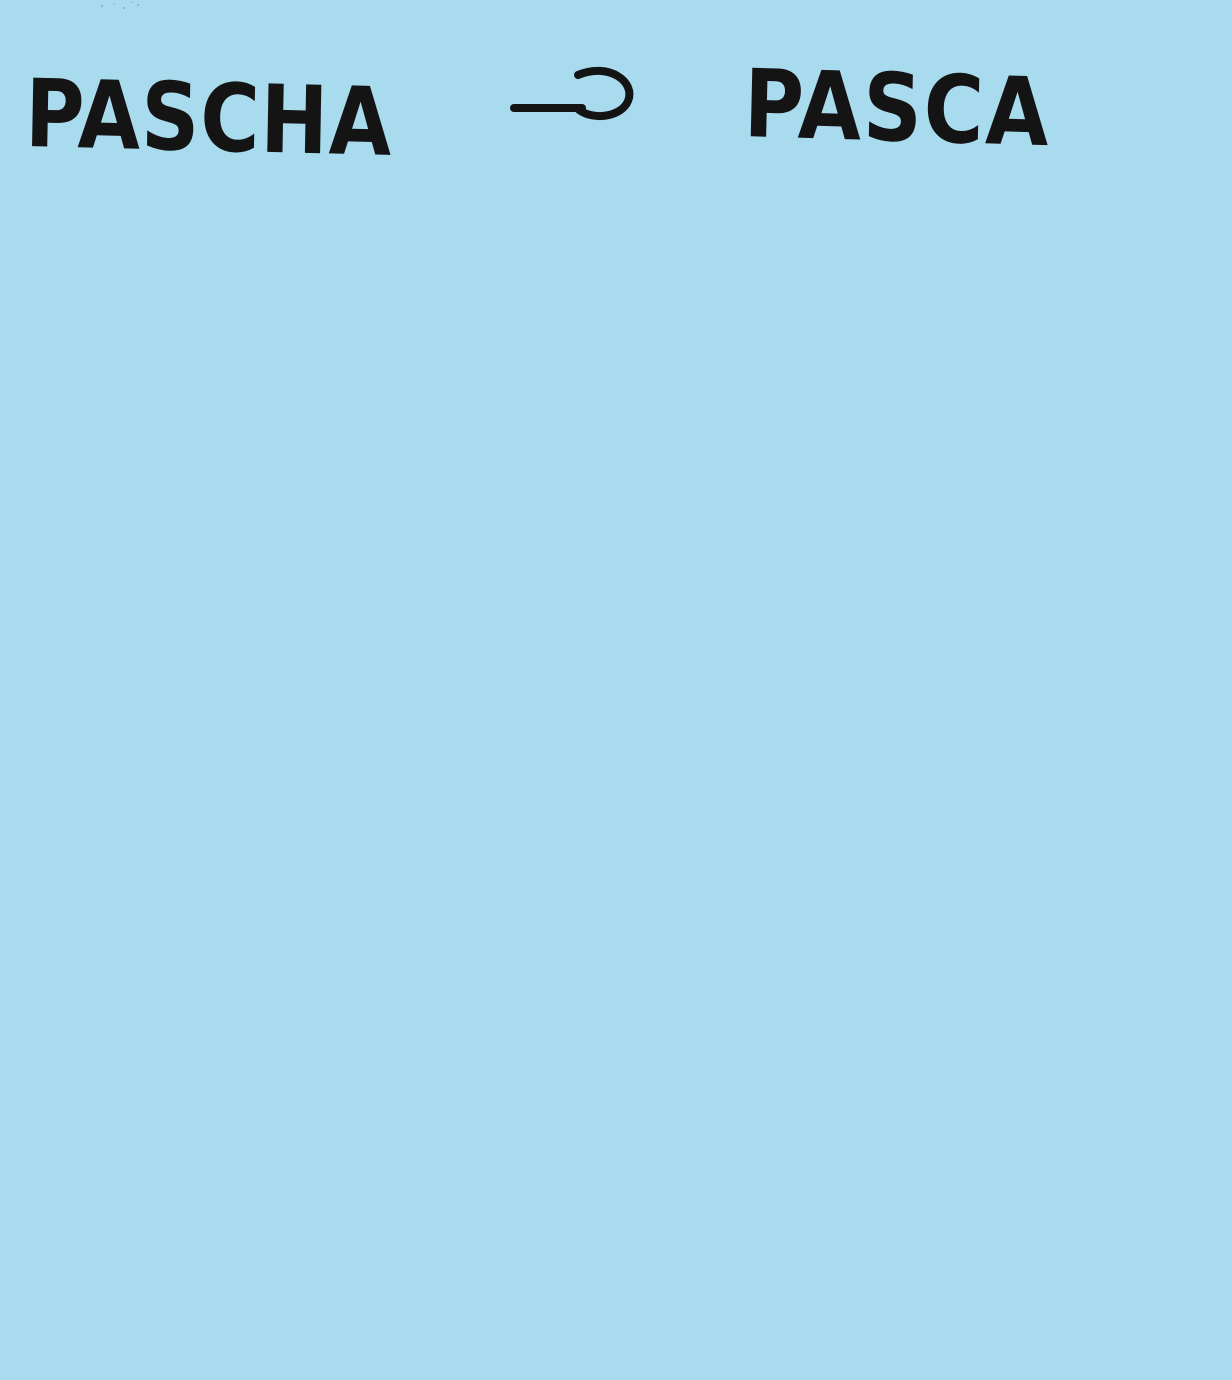  Describe the element at coordinates (120, 5) in the screenshot. I see `paper-speckle` at that location.